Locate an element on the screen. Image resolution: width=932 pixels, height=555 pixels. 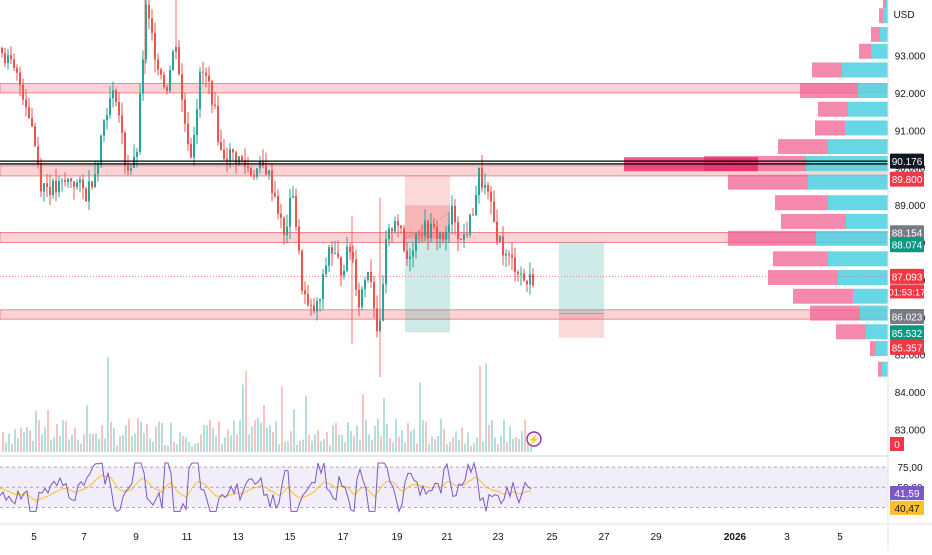
price-label: 89.800 is located at coordinates (907, 179).